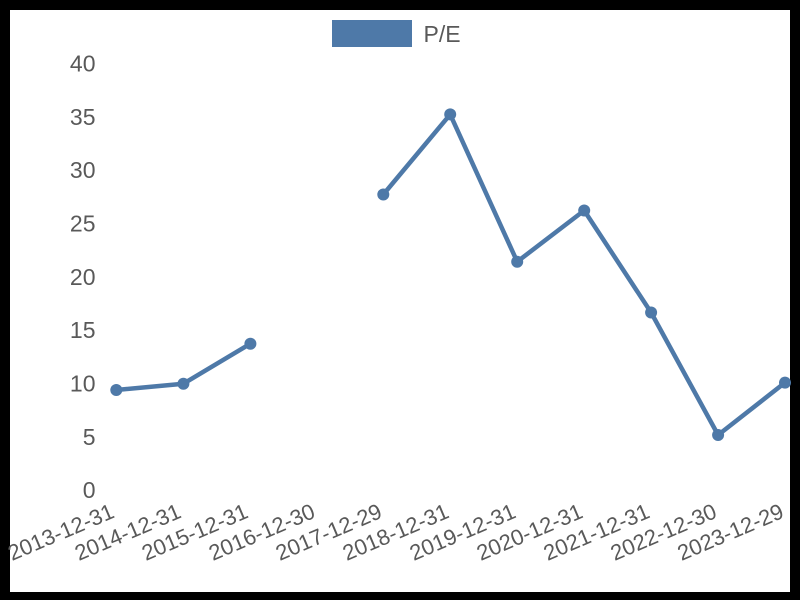 This screenshot has height=600, width=800. Describe the element at coordinates (83, 170) in the screenshot. I see `svg-text: 30` at that location.